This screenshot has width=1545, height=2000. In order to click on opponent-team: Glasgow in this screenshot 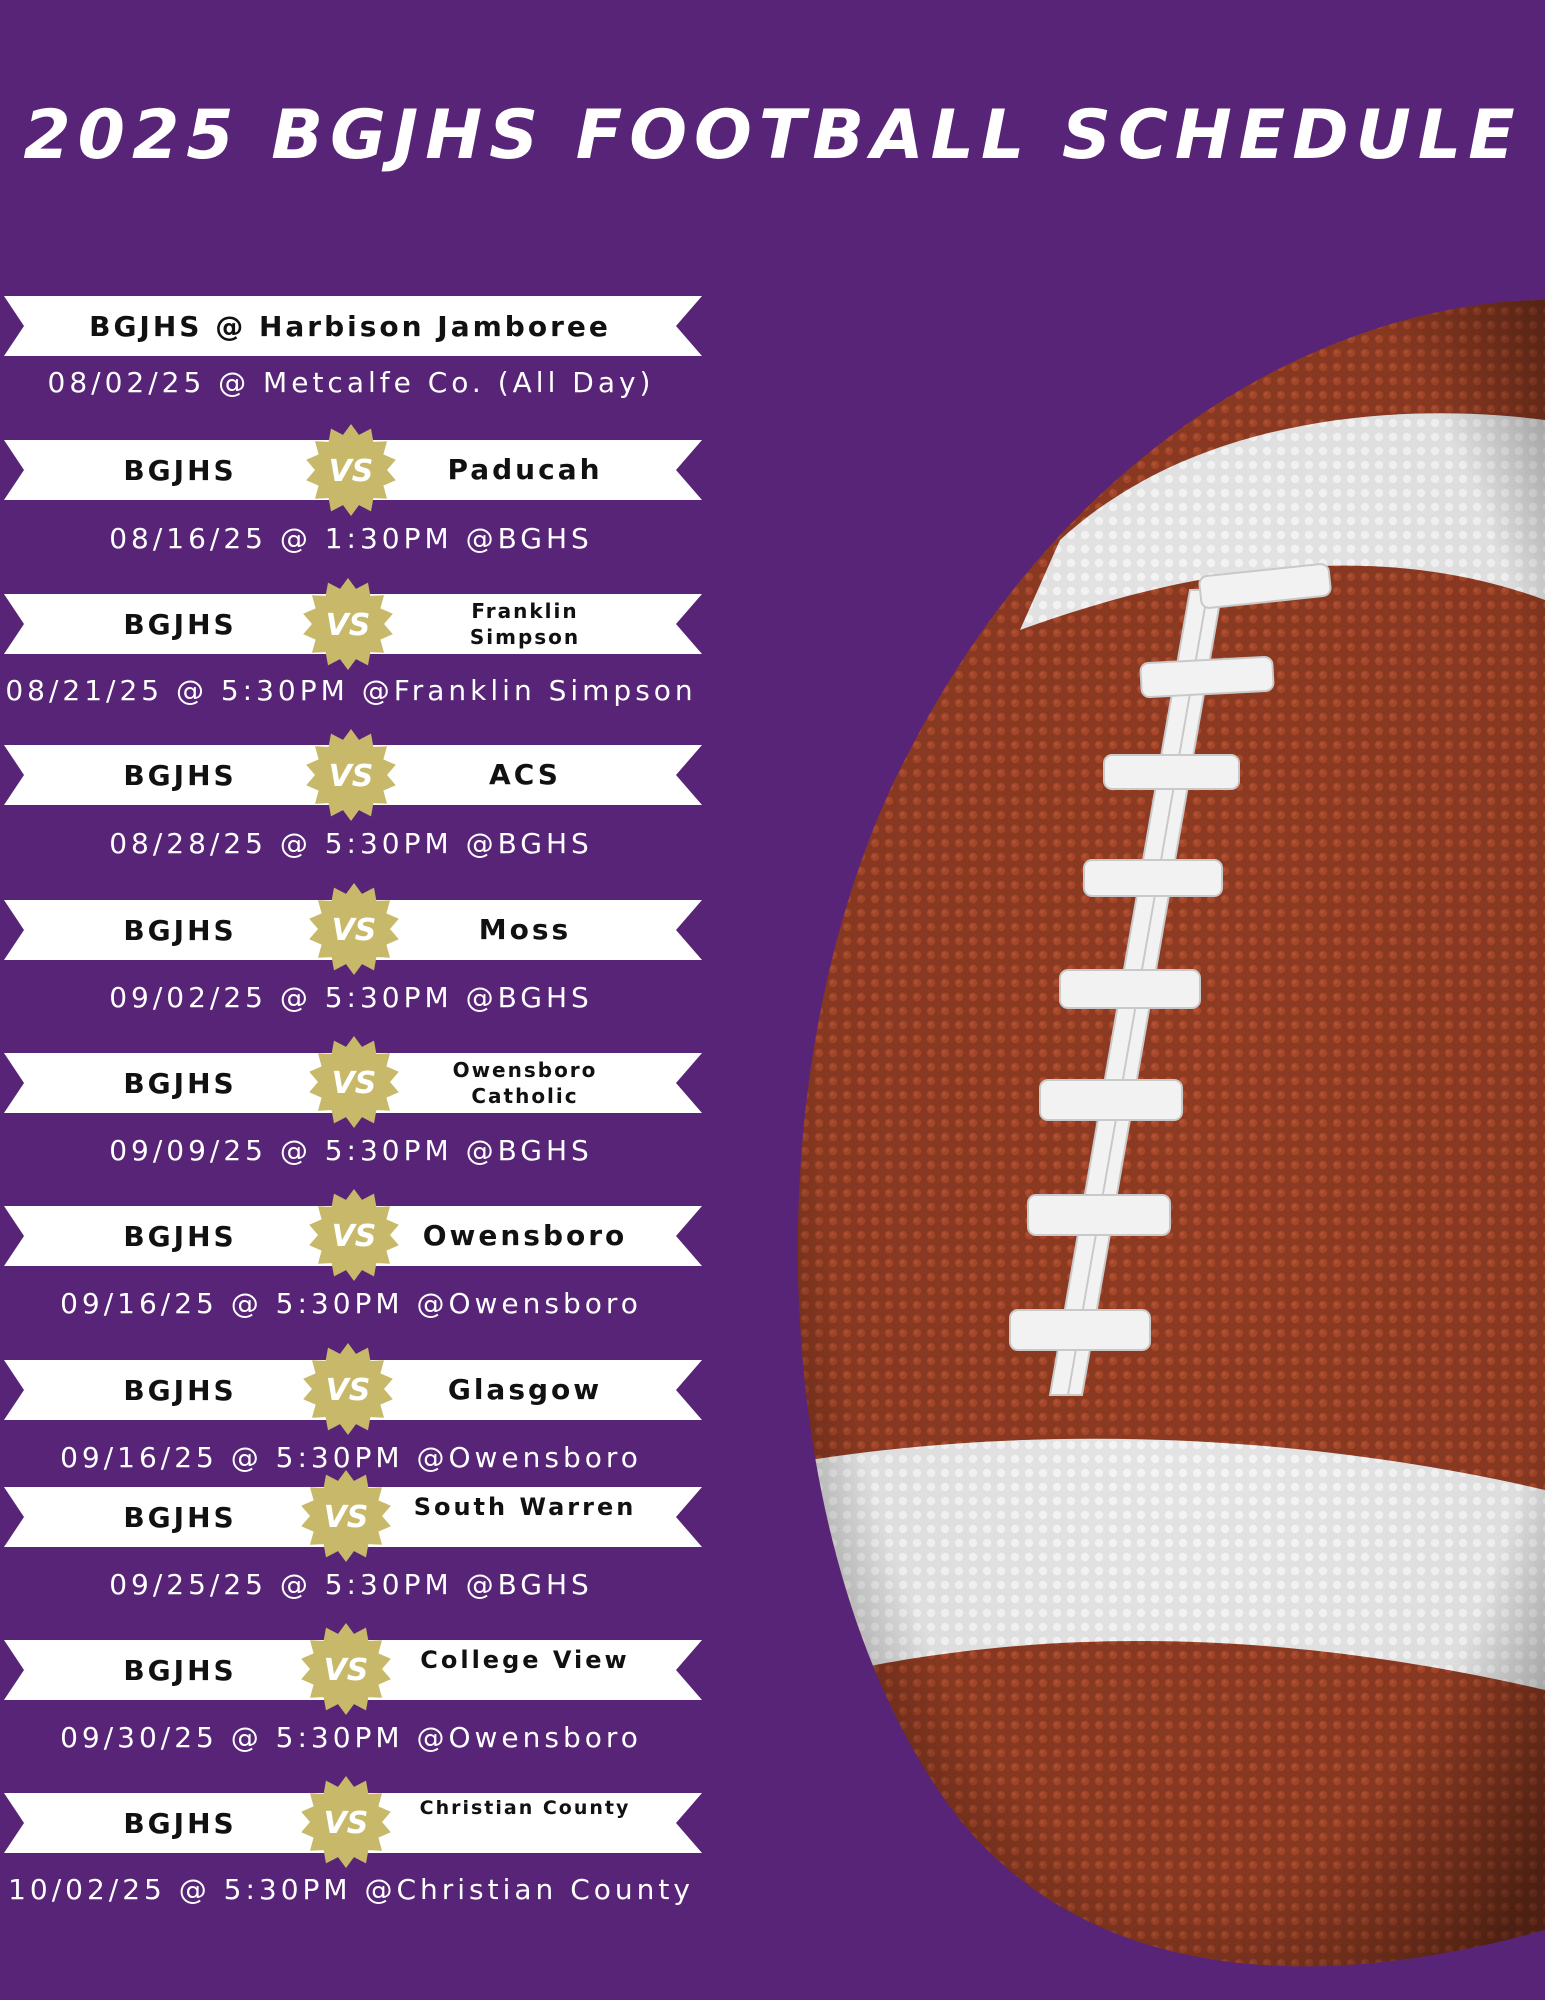, I will do `click(525, 1389)`.